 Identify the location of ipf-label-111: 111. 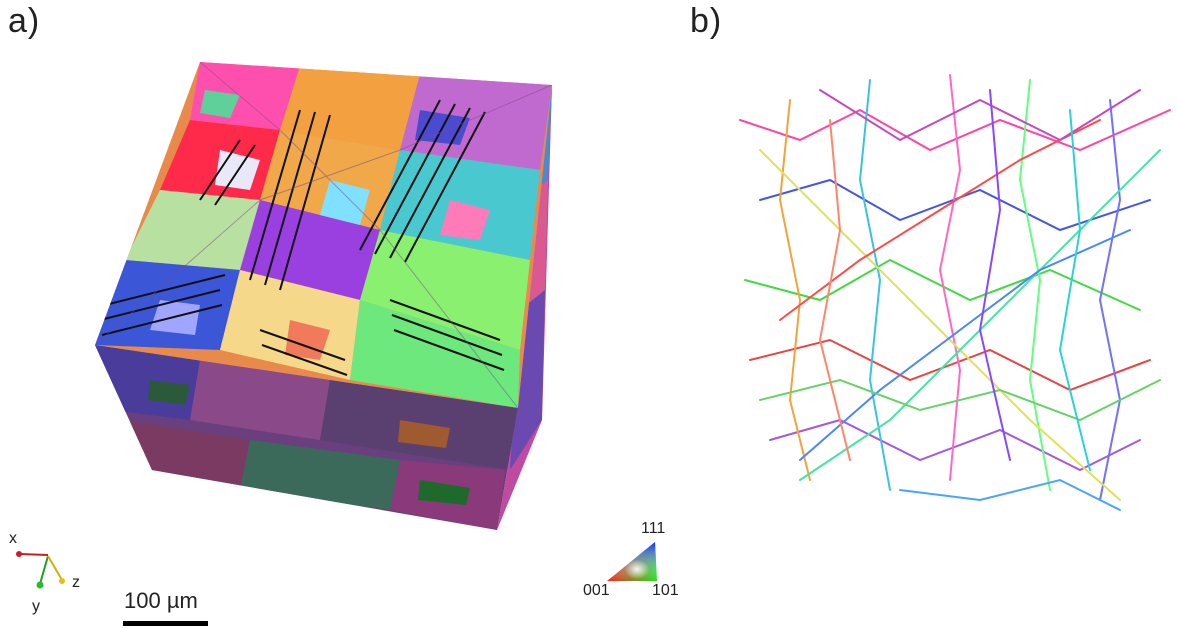
(653, 528).